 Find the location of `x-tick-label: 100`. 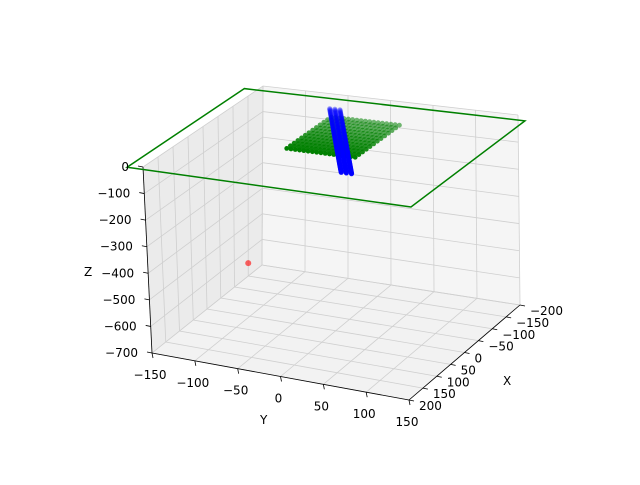

x-tick-label: 100 is located at coordinates (458, 382).